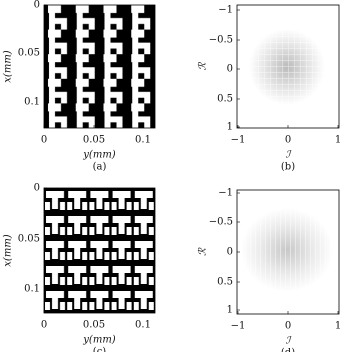 The height and width of the screenshot is (352, 352). I want to click on diffraction-grid, so click(287, 67).